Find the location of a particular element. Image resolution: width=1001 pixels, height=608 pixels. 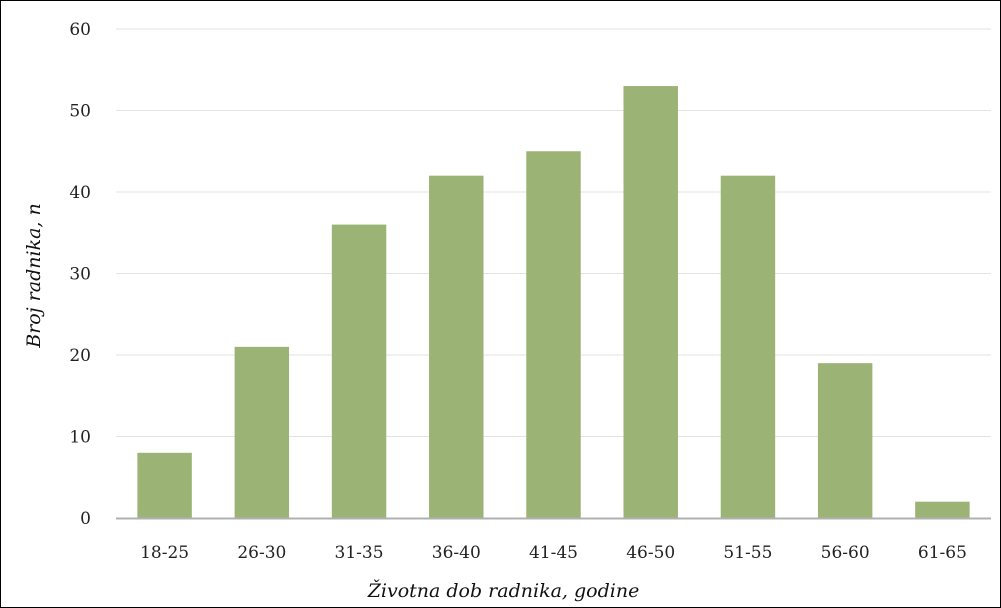

y-tick-label: 20 is located at coordinates (80, 356).